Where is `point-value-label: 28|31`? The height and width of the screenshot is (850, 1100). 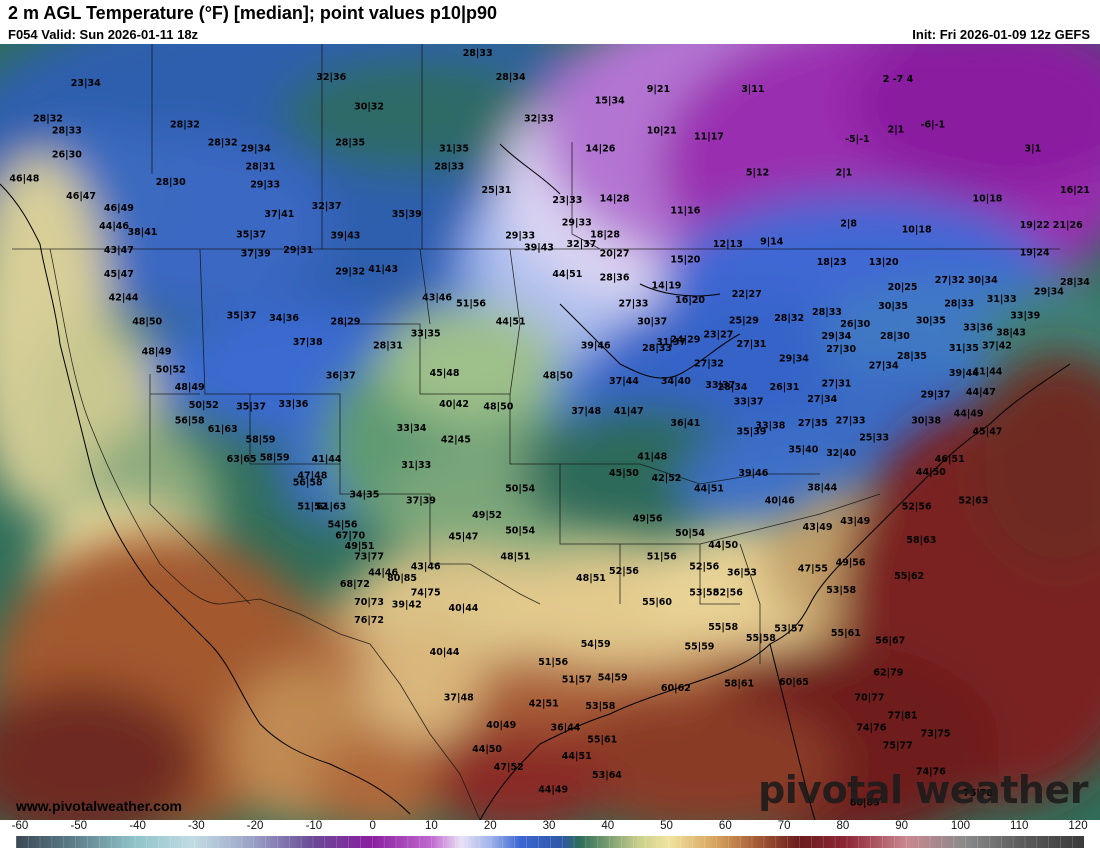
point-value-label: 28|31 is located at coordinates (261, 166).